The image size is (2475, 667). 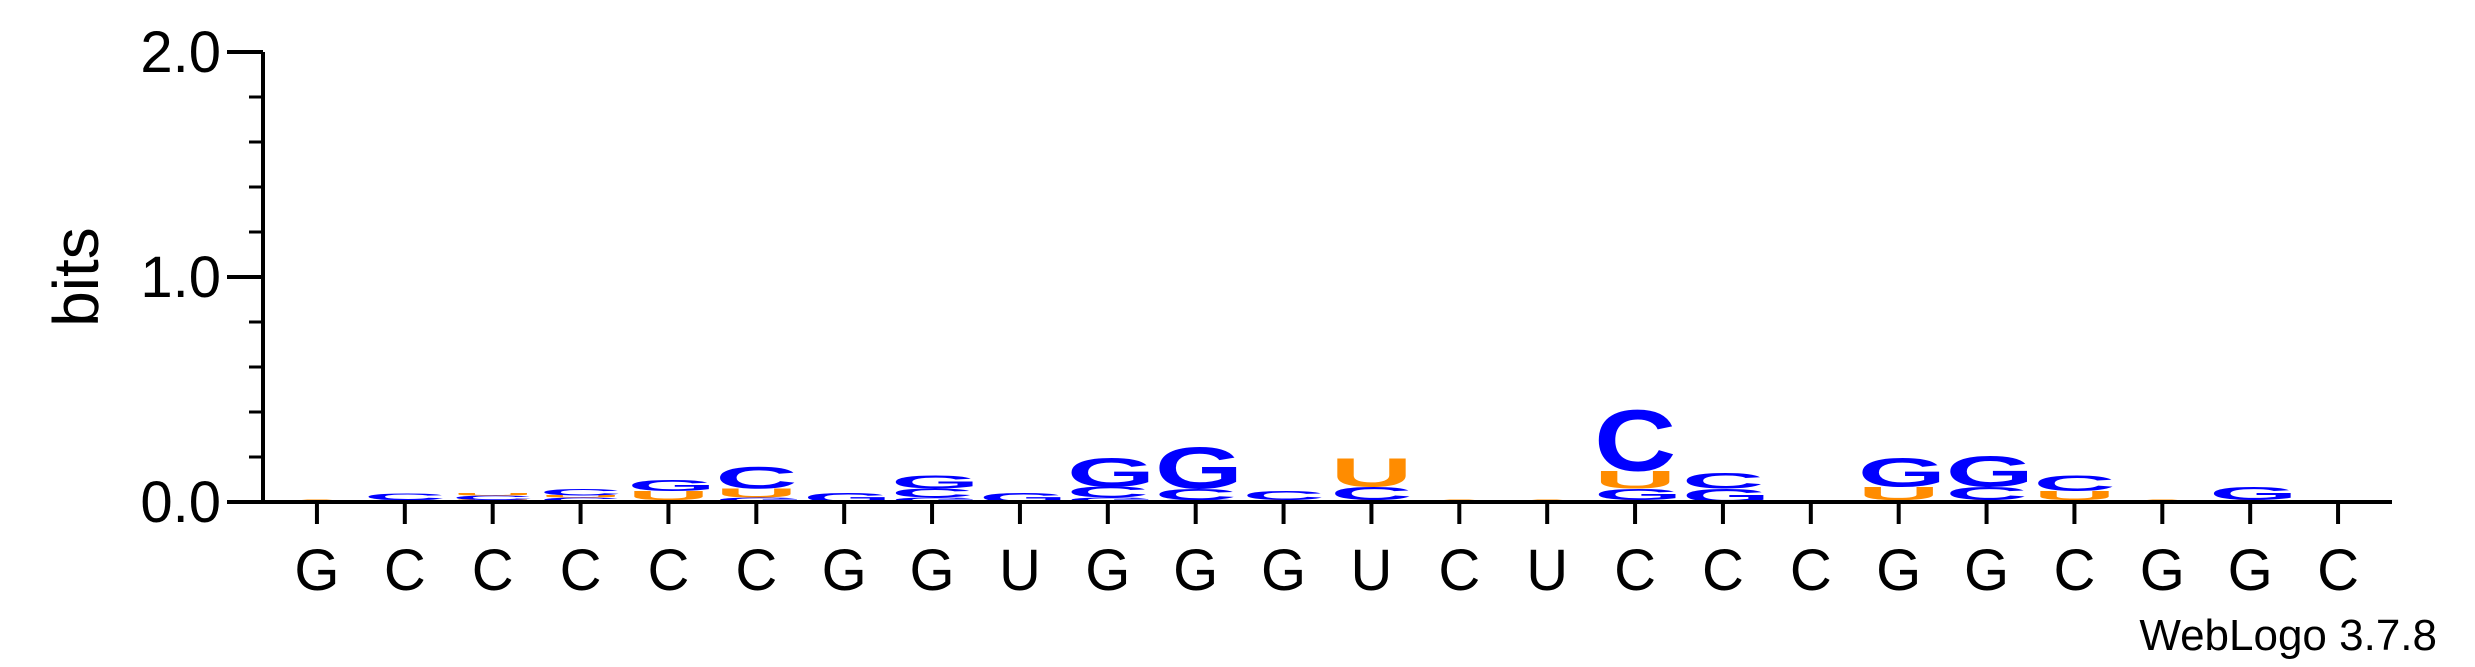 I want to click on y-tick-label: 0.0, so click(x=180, y=502).